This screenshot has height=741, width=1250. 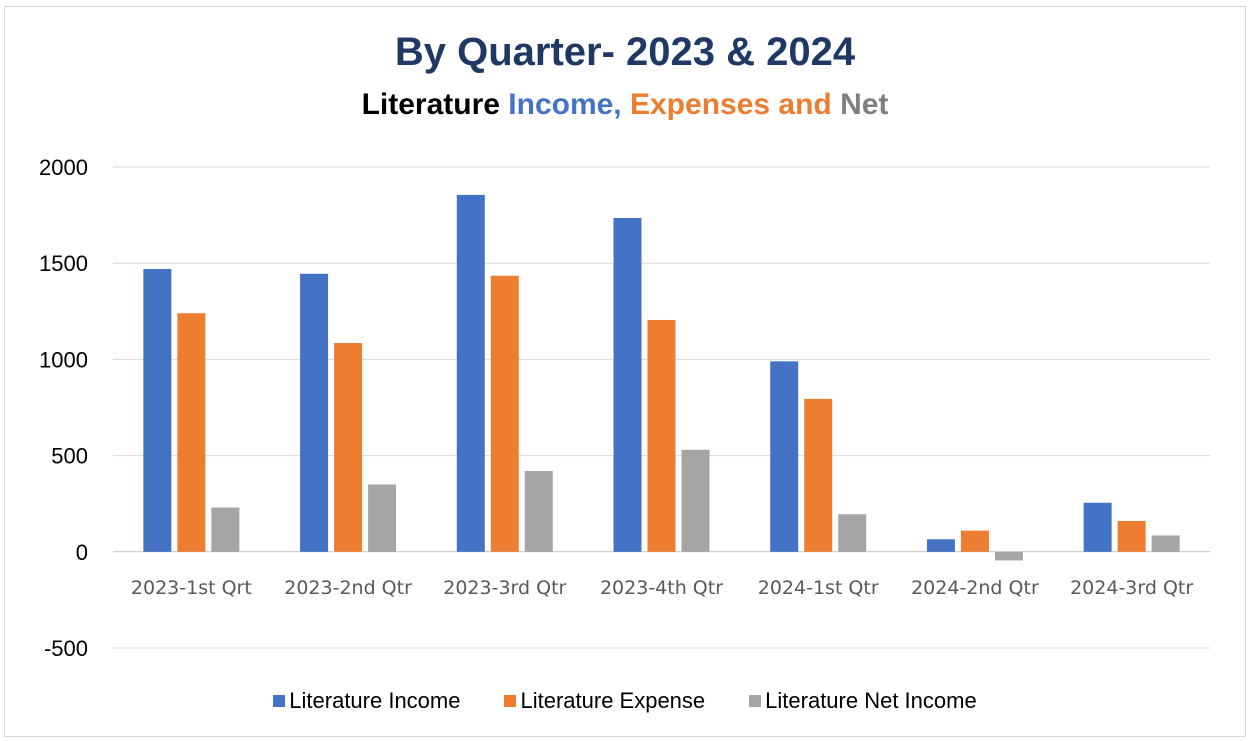 What do you see at coordinates (191, 588) in the screenshot?
I see `x-tick-label: 2023-1st Qrt` at bounding box center [191, 588].